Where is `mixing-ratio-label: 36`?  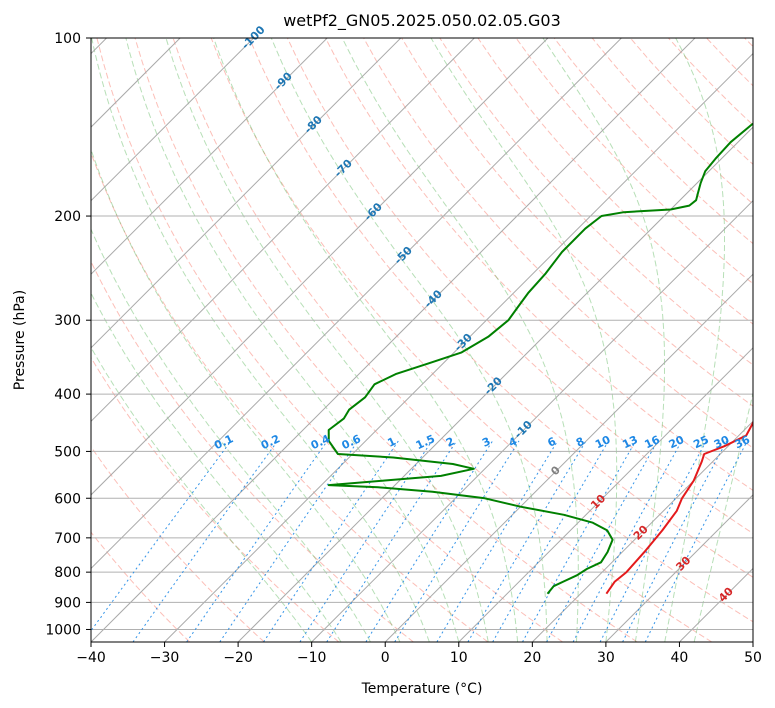
mixing-ratio-label: 36 is located at coordinates (743, 442).